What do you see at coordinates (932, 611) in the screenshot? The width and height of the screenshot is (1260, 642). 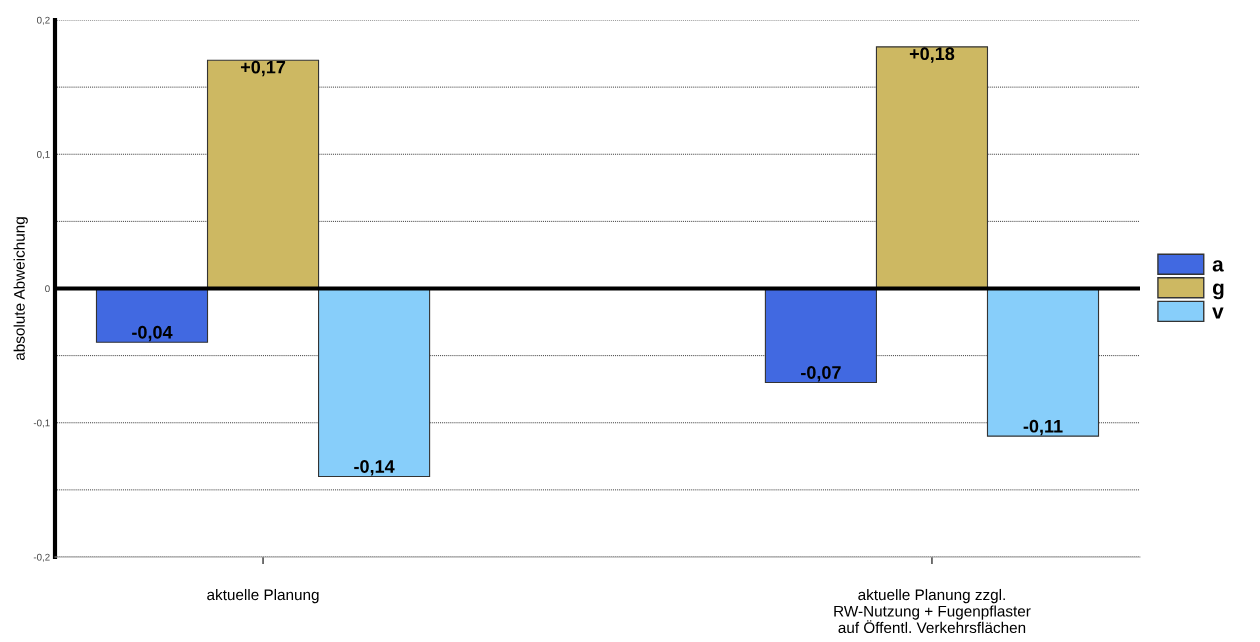 I see `x-tick-label: aktuelle Planung zzgl. RW-Nutzung + Fugenpflaster auf Öffentl. Verkehrsflächen` at bounding box center [932, 611].